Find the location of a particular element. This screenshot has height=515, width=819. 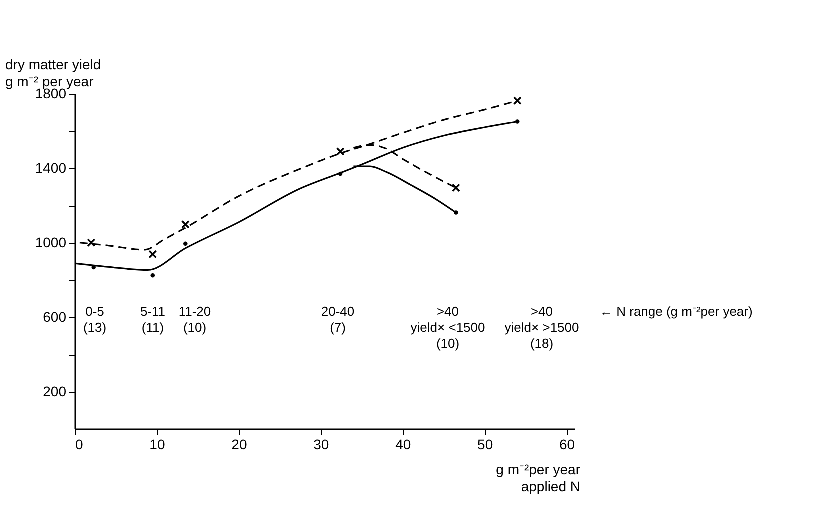

x-tick-label: 60 is located at coordinates (568, 444).